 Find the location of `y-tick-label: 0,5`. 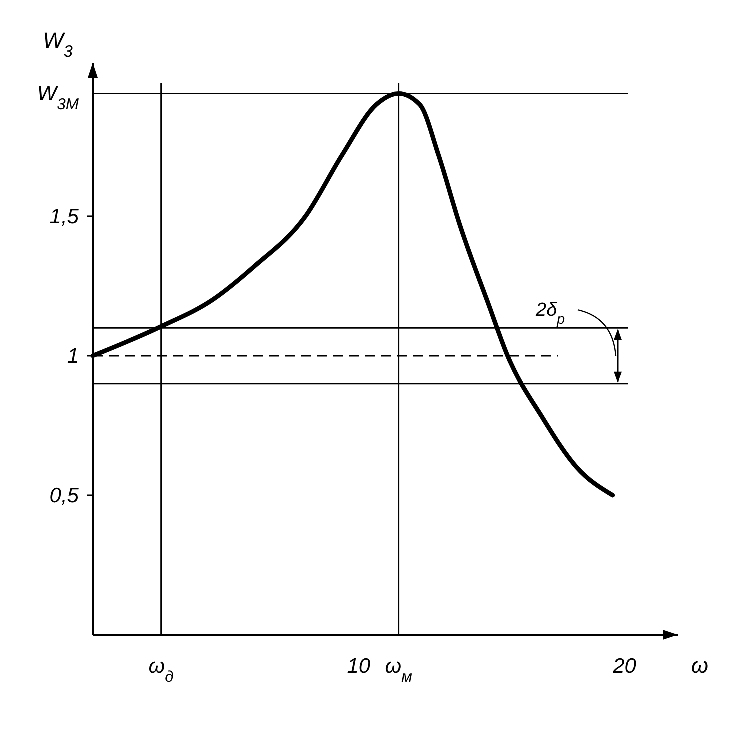

y-tick-label: 0,5 is located at coordinates (65, 496).